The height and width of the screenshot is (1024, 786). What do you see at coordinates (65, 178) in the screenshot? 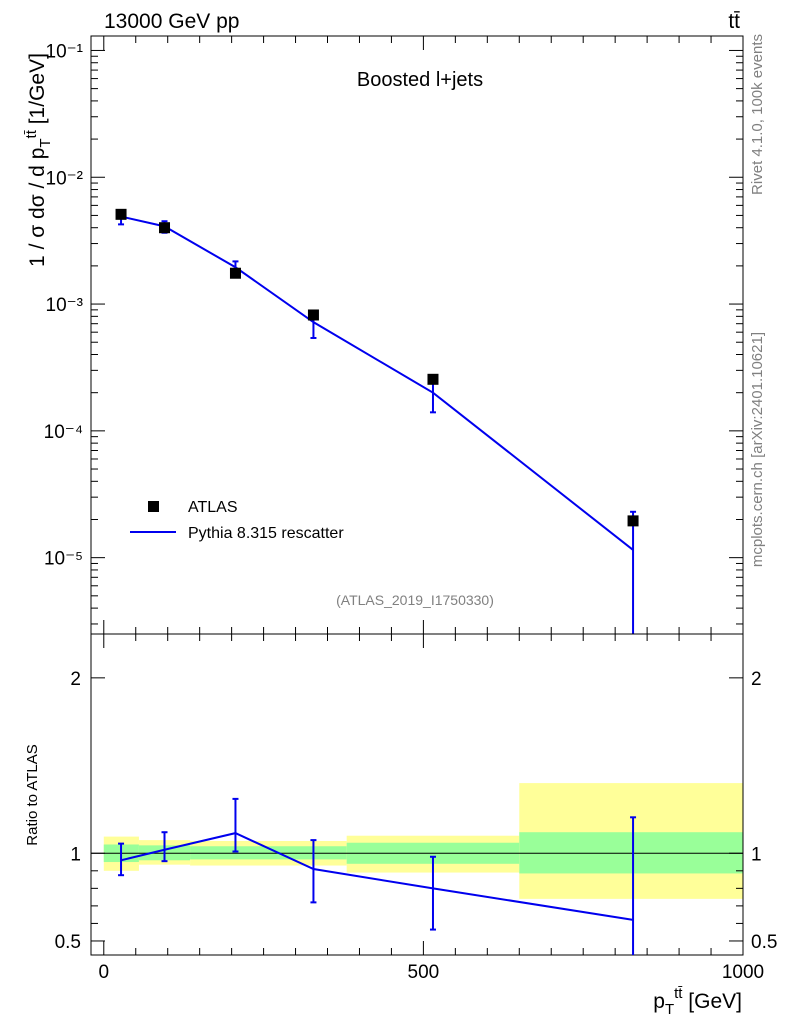
I see `main-y-tick-label: 10⁻²` at bounding box center [65, 178].